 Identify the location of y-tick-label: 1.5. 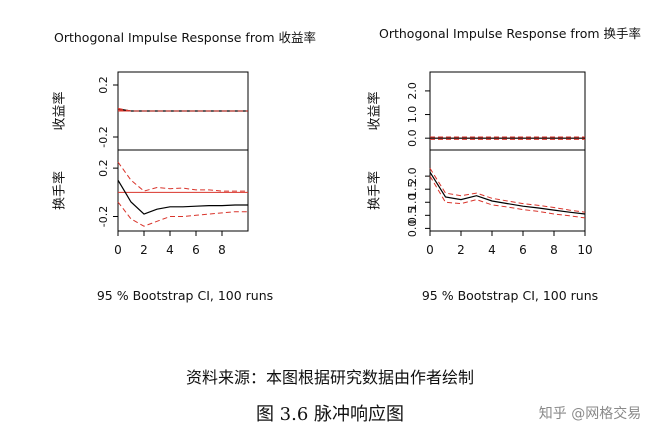
(412, 189).